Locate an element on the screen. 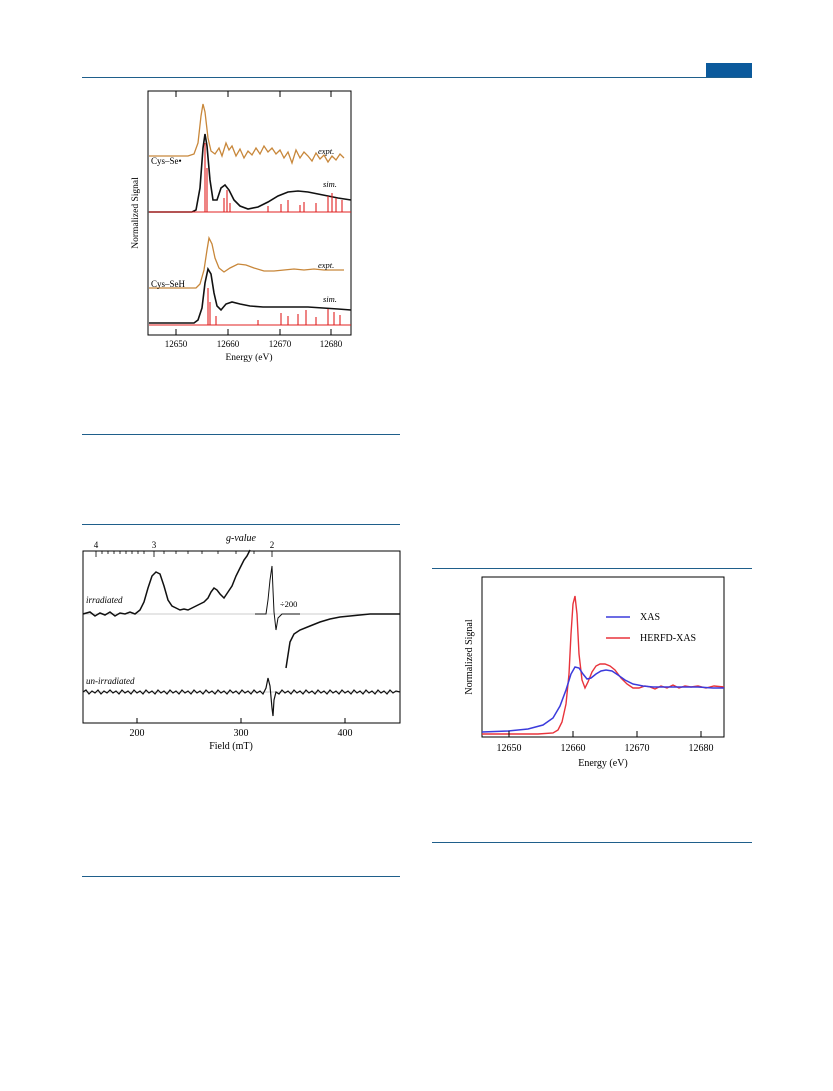  top-expt-label: expt. is located at coordinates (326, 151).